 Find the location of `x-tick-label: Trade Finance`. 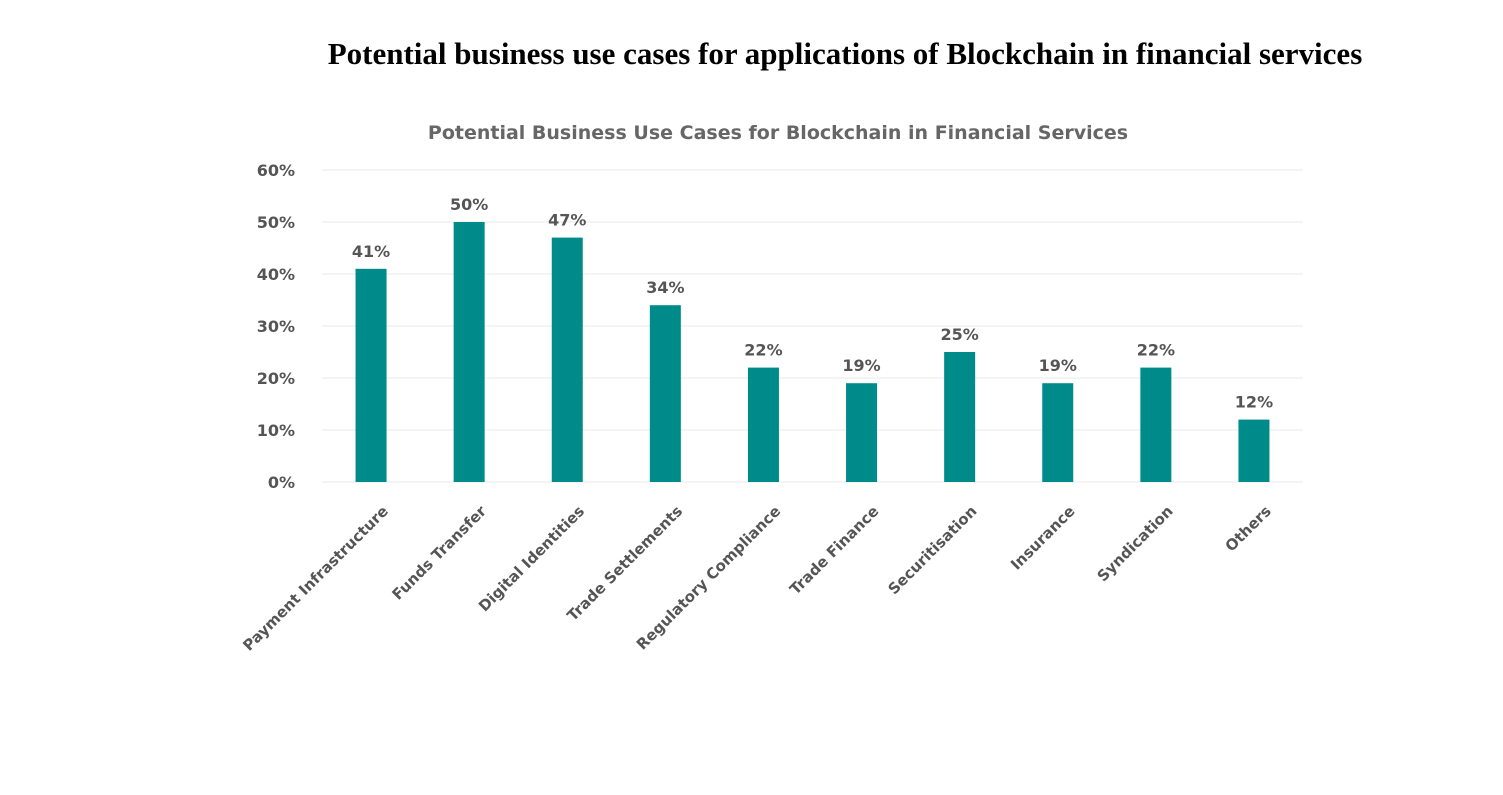

x-tick-label: Trade Finance is located at coordinates (834, 550).